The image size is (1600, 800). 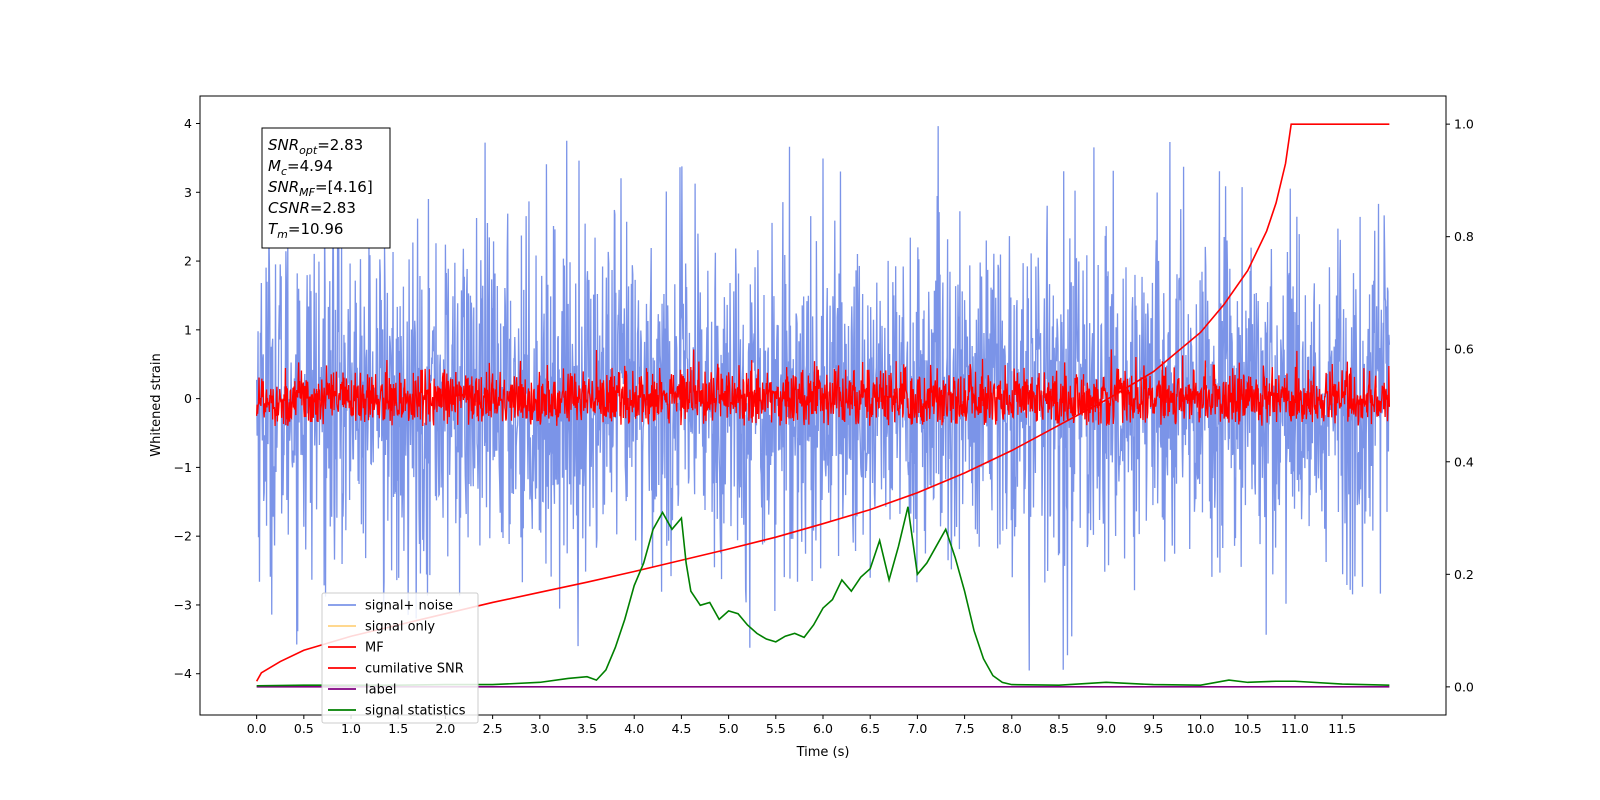 I want to click on x-tick-label: 2.5, so click(x=493, y=728).